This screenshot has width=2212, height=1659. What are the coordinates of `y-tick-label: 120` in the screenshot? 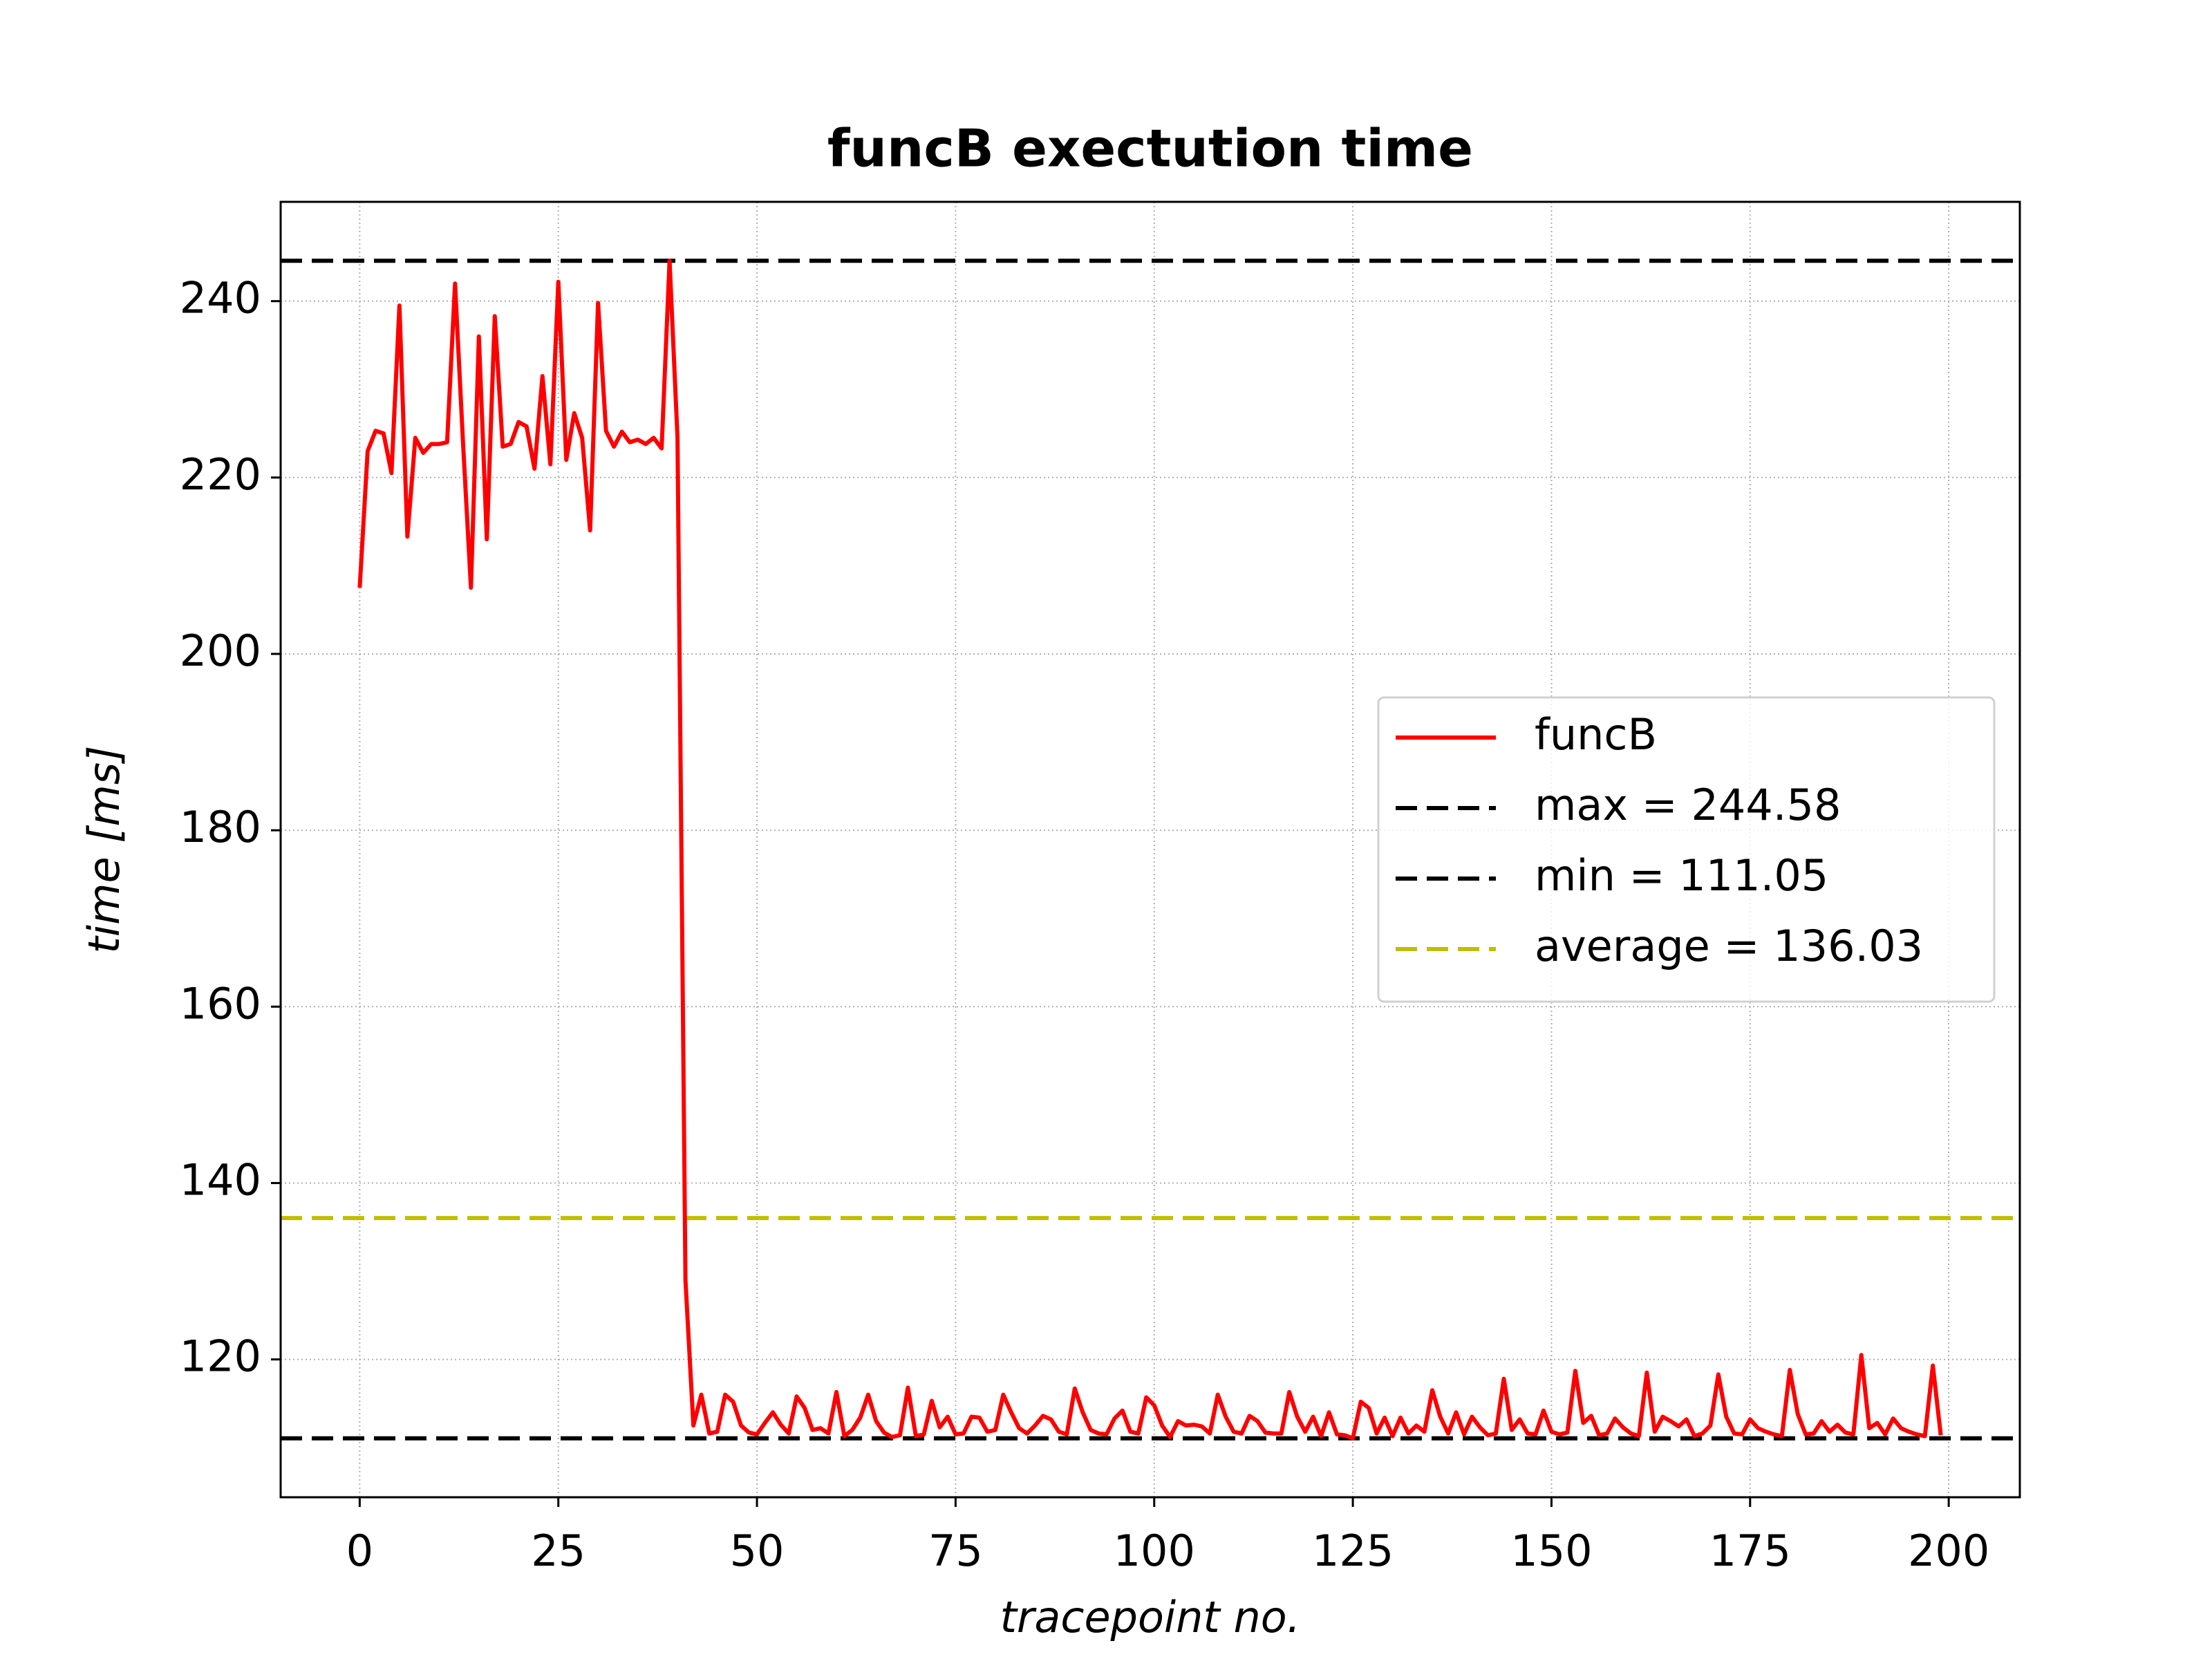 It's located at (221, 1356).